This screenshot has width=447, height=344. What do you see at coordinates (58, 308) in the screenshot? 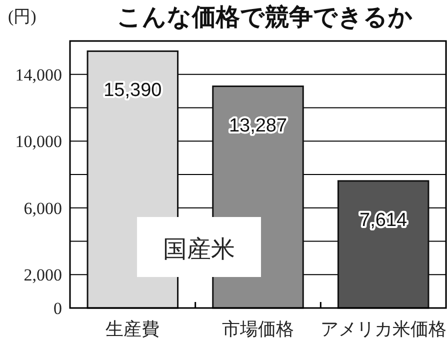
I see `y-tick-label: 0` at bounding box center [58, 308].